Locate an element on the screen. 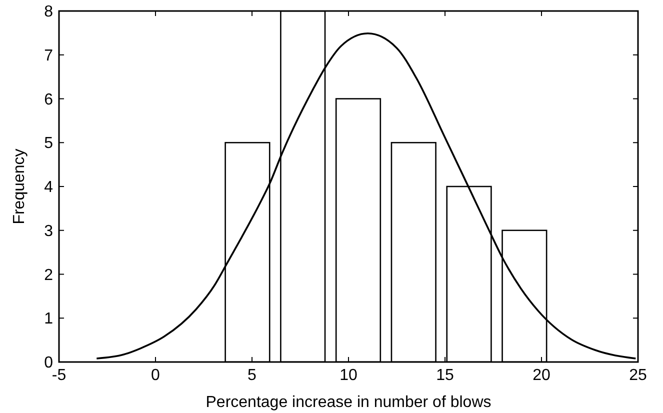 This screenshot has height=413, width=663. y-tick-label: 4 is located at coordinates (49, 187).